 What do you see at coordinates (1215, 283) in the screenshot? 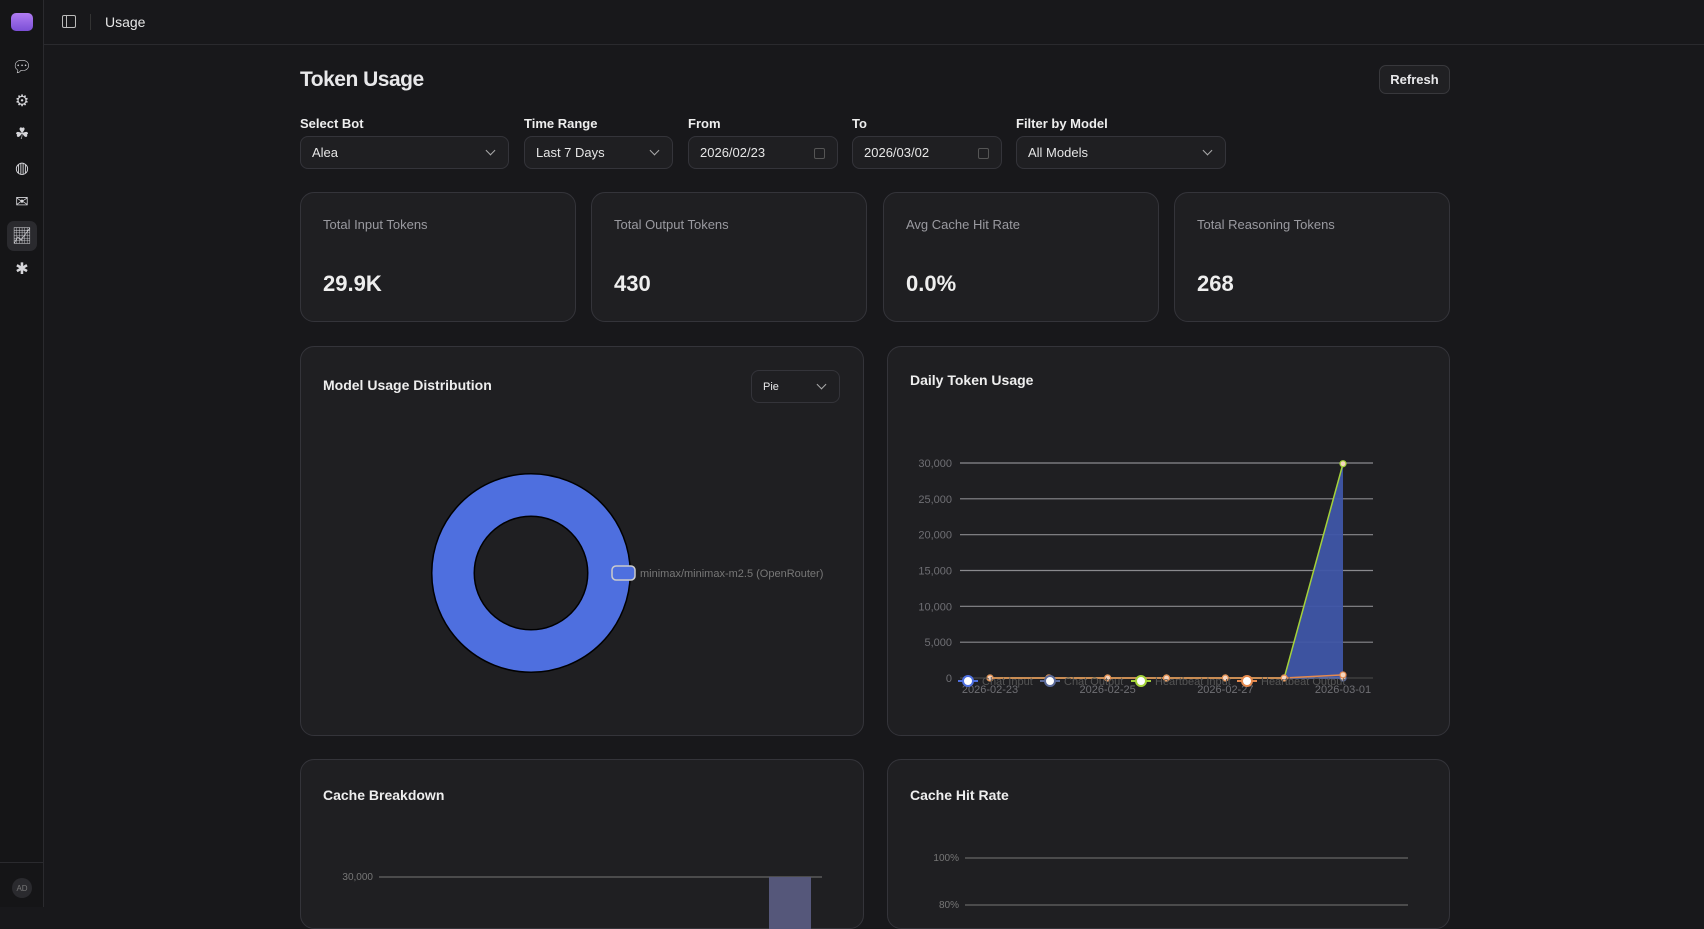
I see `stat-value: 268` at bounding box center [1215, 283].